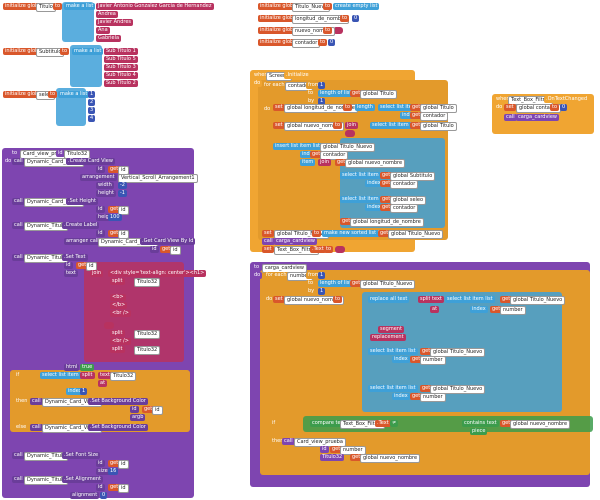  I want to click on block-label: Sub Titulo 1, so click(121, 51).